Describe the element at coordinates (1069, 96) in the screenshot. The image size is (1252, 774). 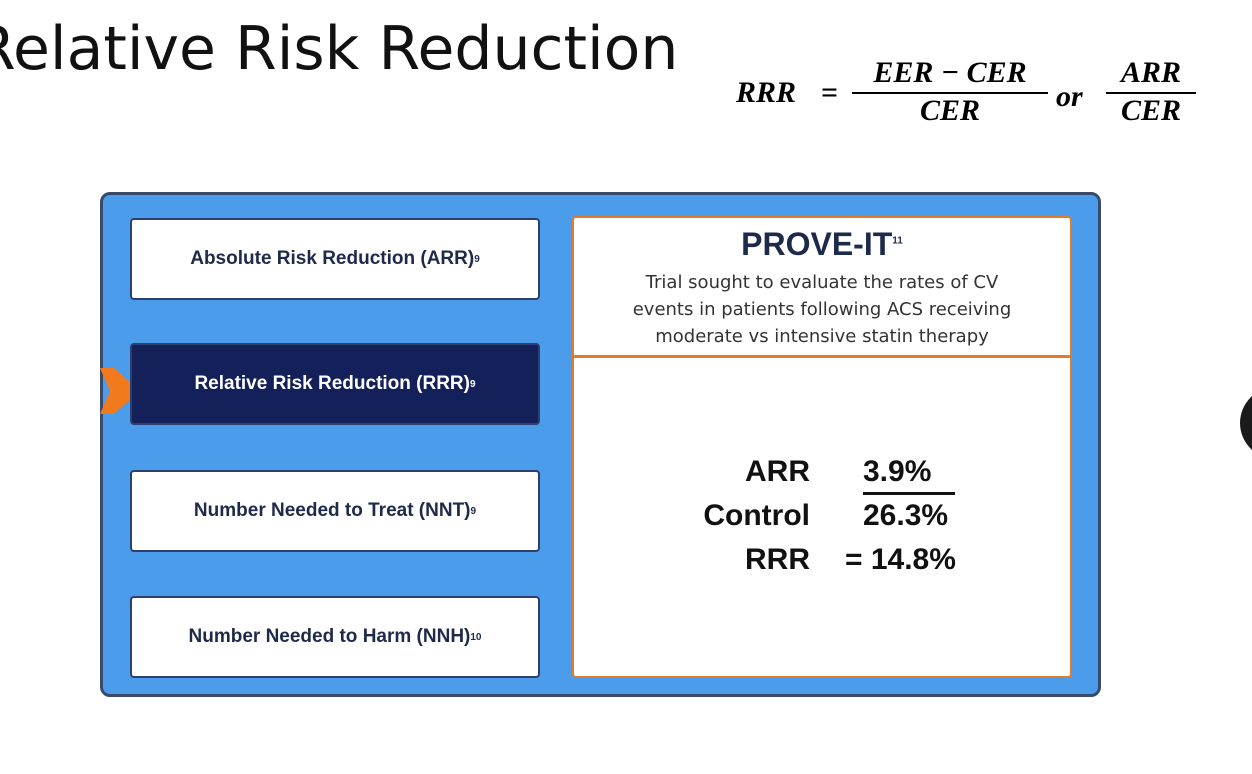
I see `formula-connector: or` at that location.